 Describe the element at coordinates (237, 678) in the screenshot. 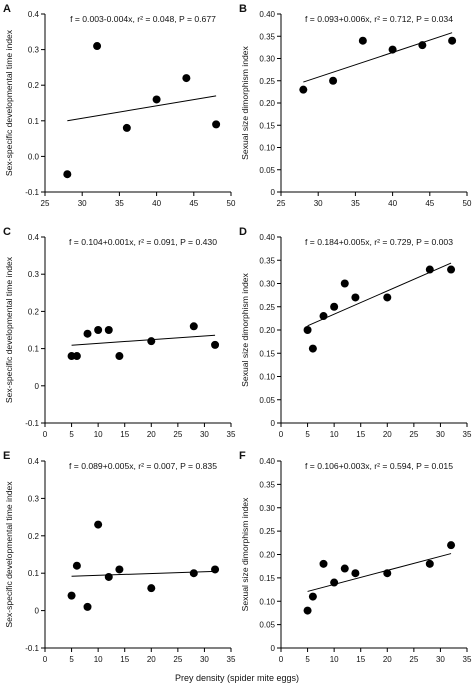

I see `x-axis-label: Prey density (spider mite eggs)` at that location.